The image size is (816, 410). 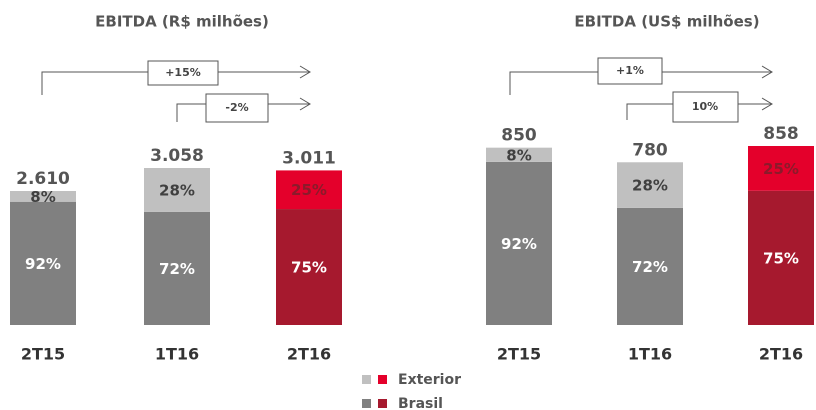 What do you see at coordinates (705, 106) in the screenshot?
I see `annotation: 10%` at bounding box center [705, 106].